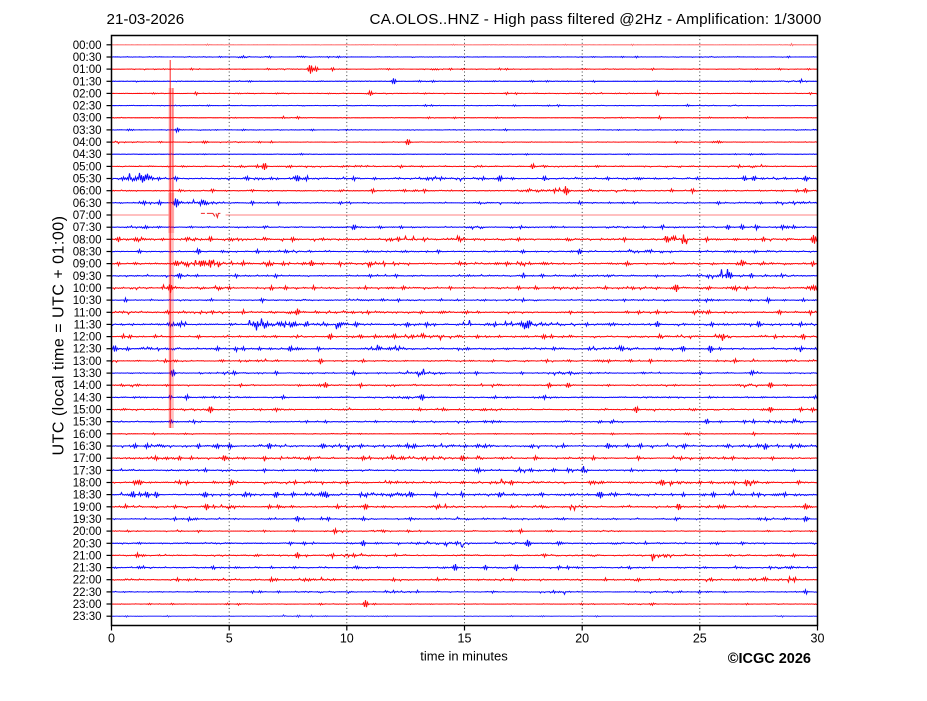 The height and width of the screenshot is (701, 927). What do you see at coordinates (87, 70) in the screenshot?
I see `svg-text: 01:00` at bounding box center [87, 70].